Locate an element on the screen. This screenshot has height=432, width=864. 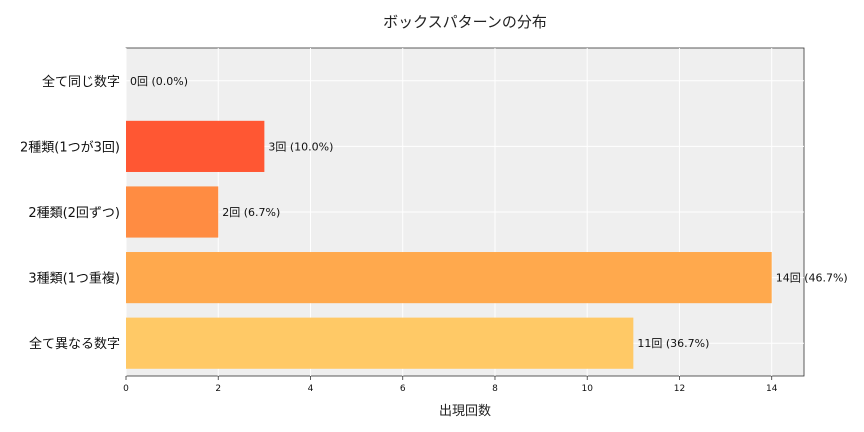
x-tick-label: 6 is located at coordinates (403, 389).